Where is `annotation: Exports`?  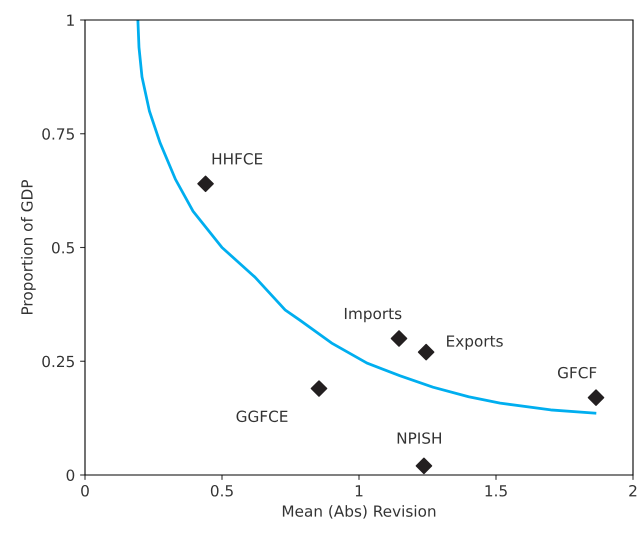
annotation: Exports is located at coordinates (475, 342).